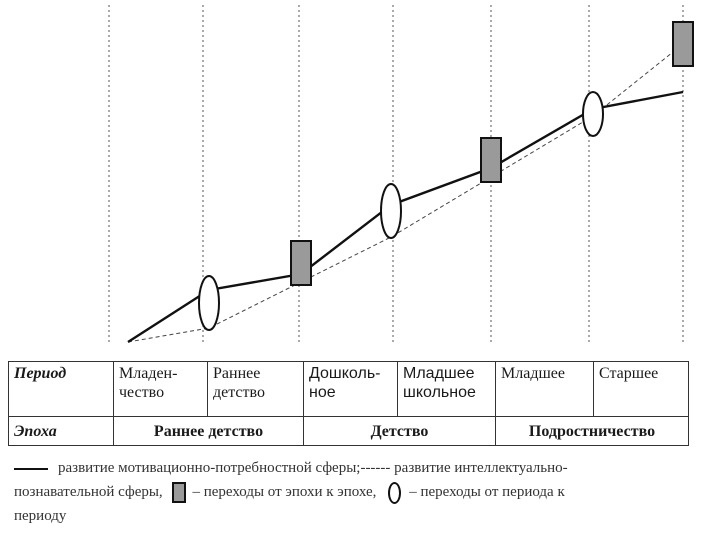 The image size is (720, 540). I want to click on period-header: Период, so click(61, 389).